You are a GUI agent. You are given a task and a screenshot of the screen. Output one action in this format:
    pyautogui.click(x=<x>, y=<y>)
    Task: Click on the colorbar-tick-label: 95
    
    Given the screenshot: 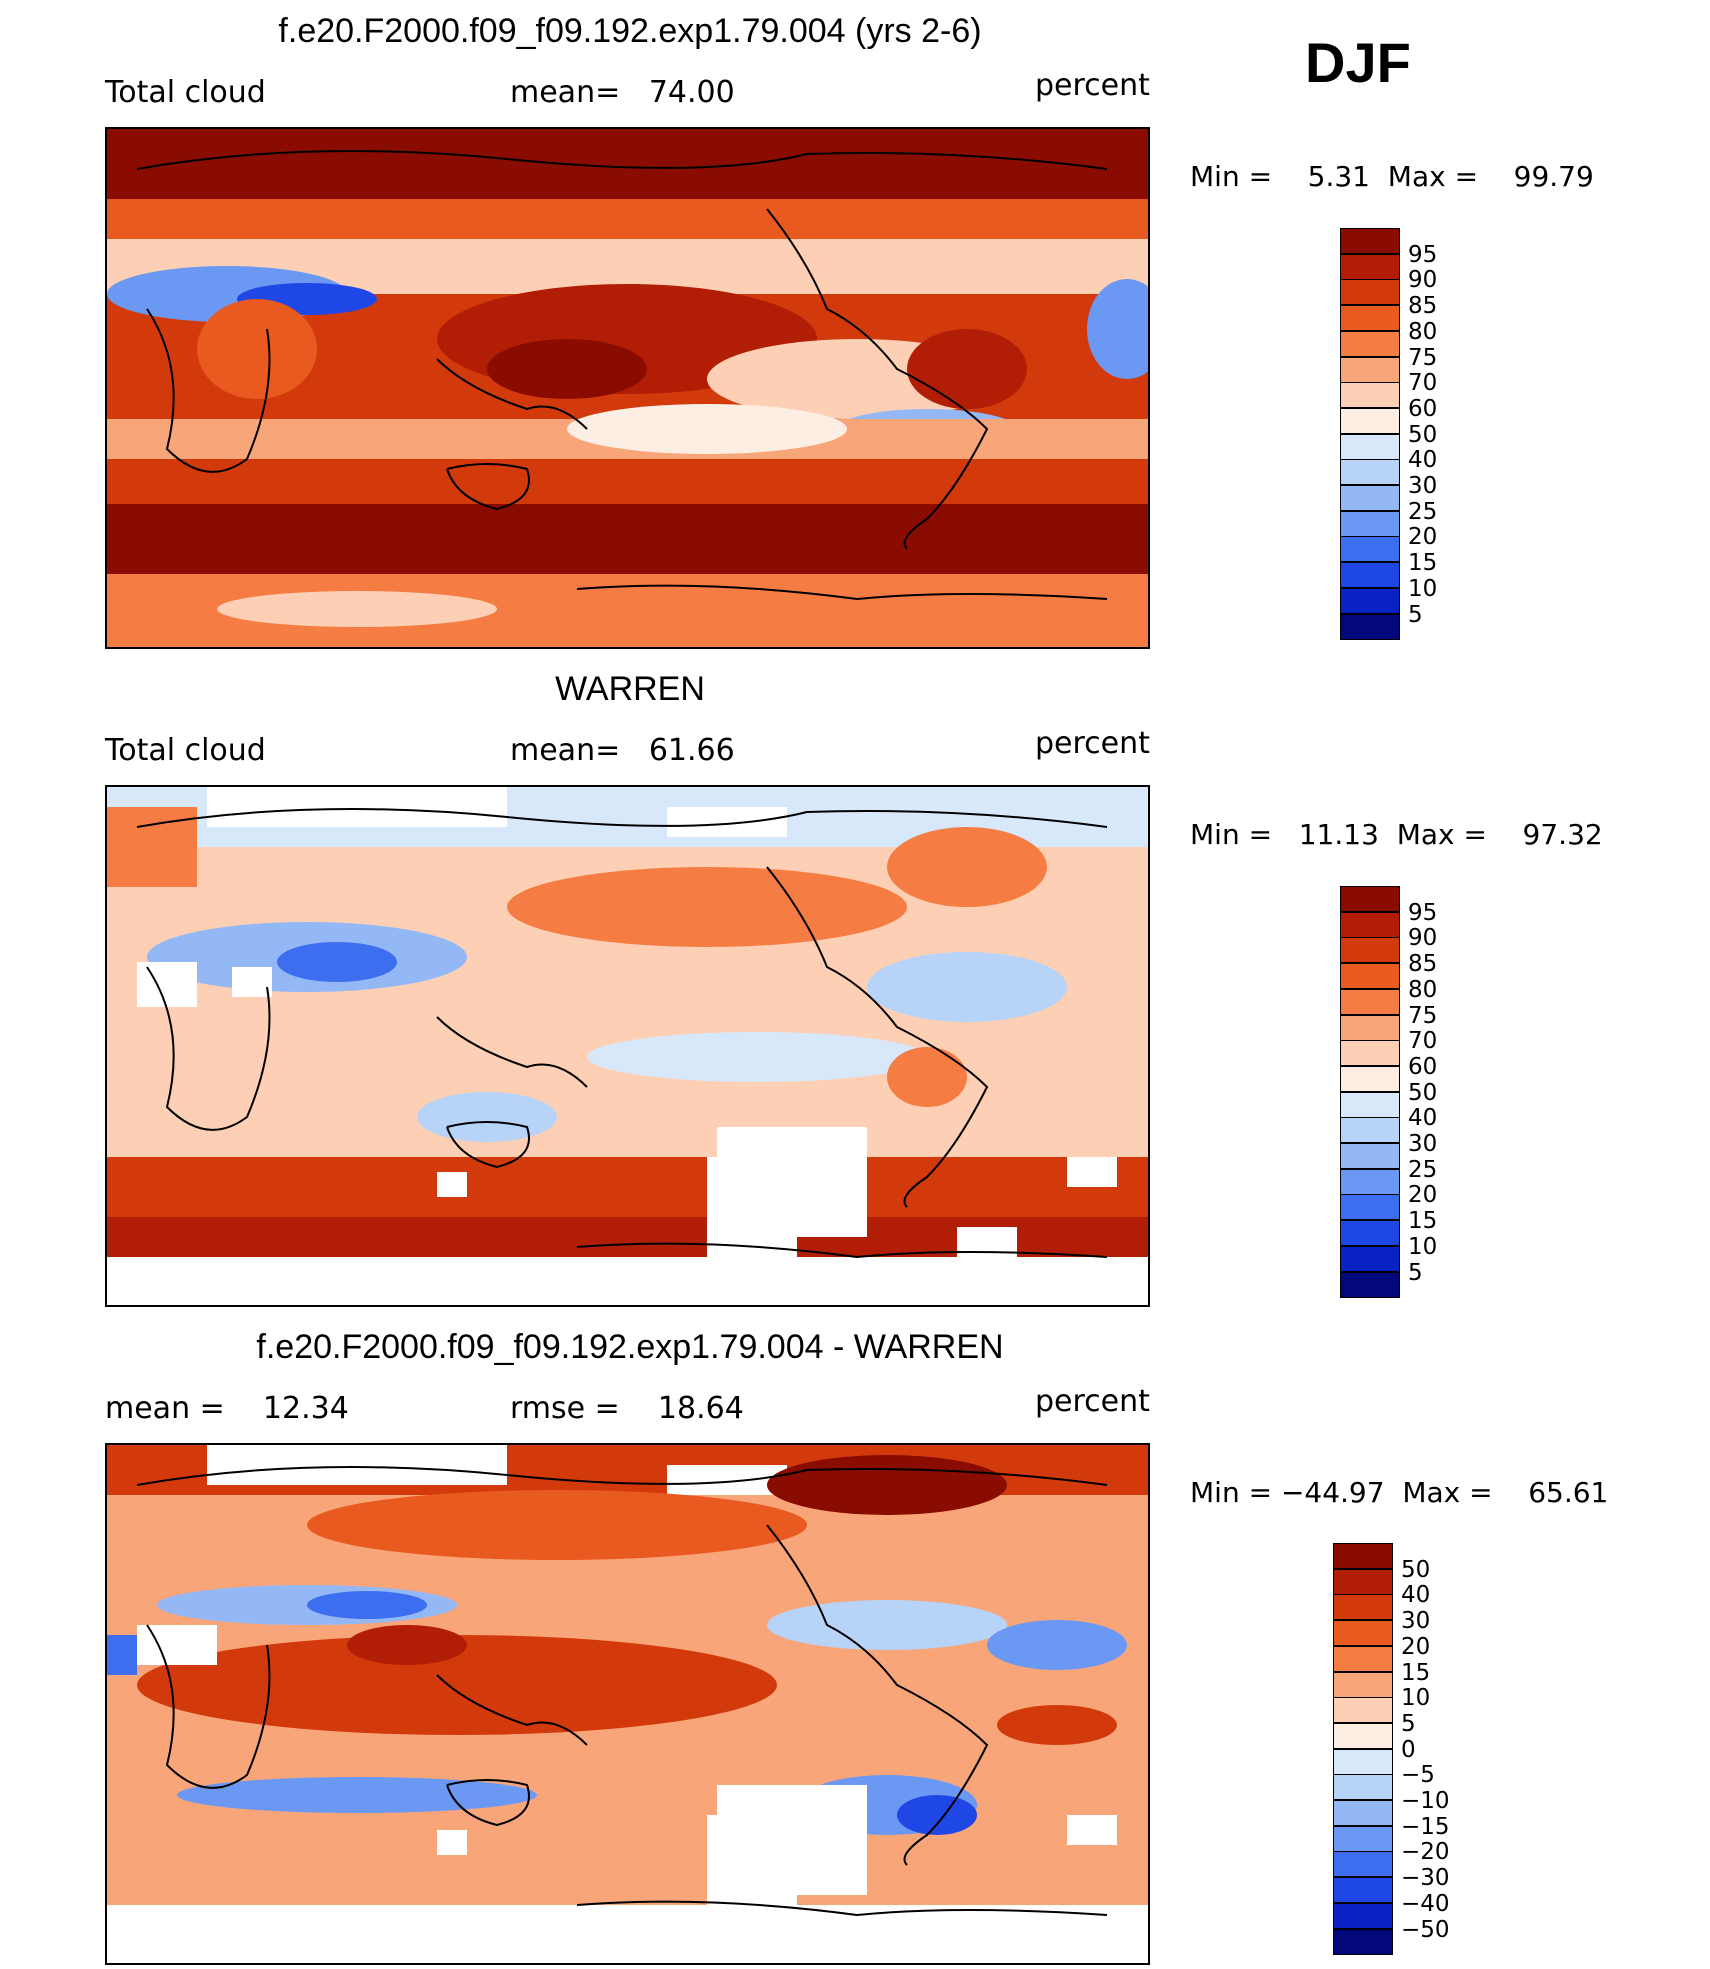 What is the action you would take?
    pyautogui.click(x=1423, y=912)
    